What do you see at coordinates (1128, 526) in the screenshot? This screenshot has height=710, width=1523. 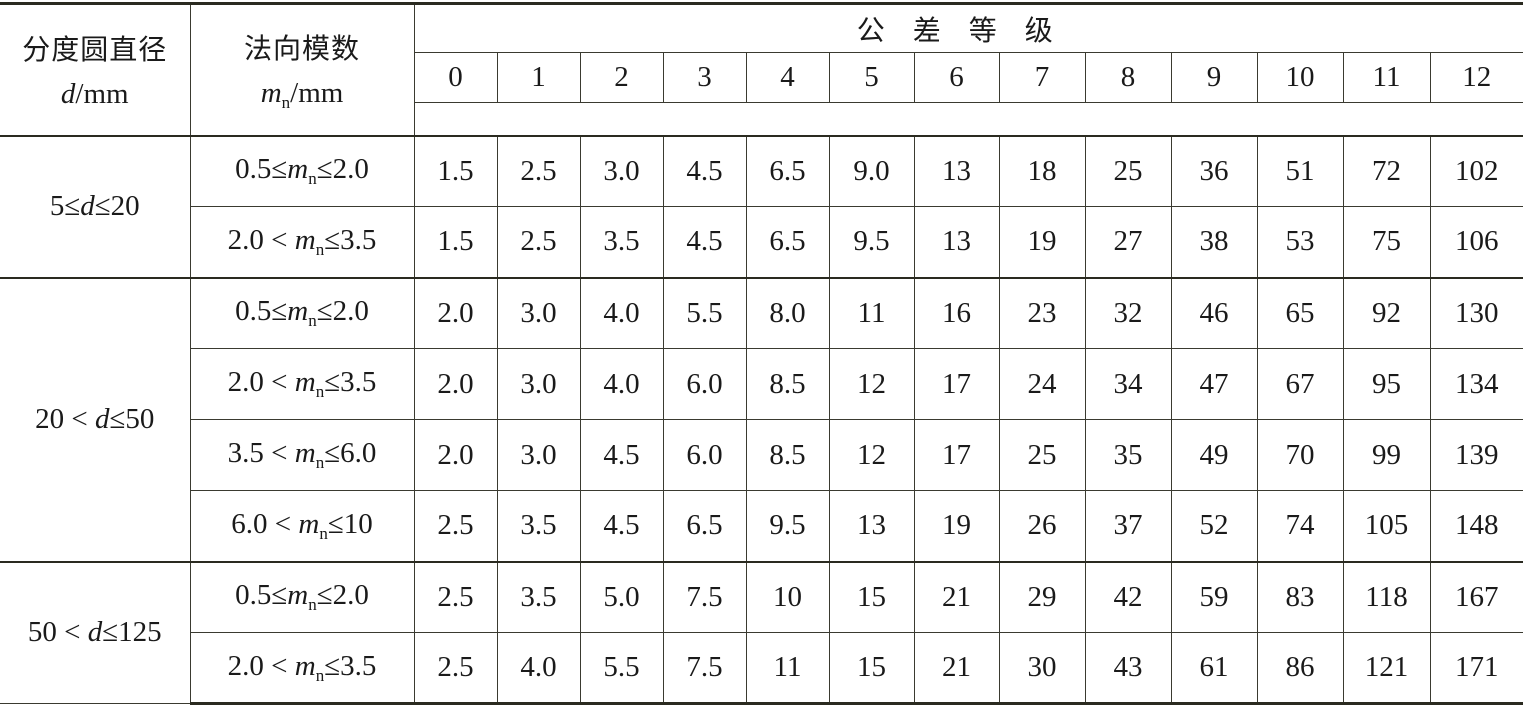 I see `tolerance-value-grade-8: 37` at bounding box center [1128, 526].